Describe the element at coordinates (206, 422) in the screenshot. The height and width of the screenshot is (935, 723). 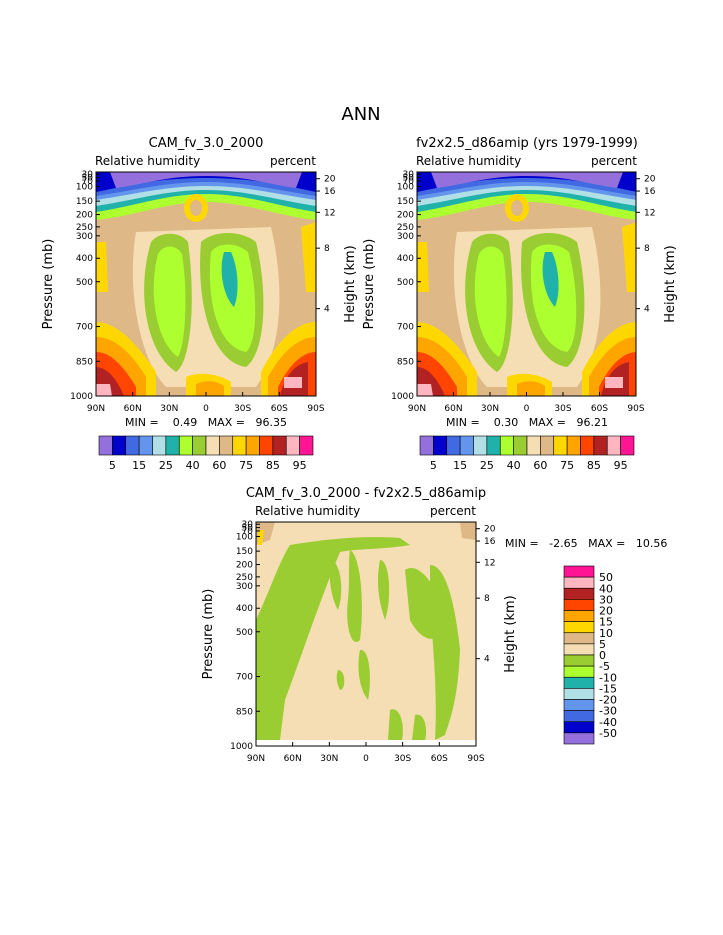
I see `stats-label: MIN = 0.49 MAX = 96.35` at that location.